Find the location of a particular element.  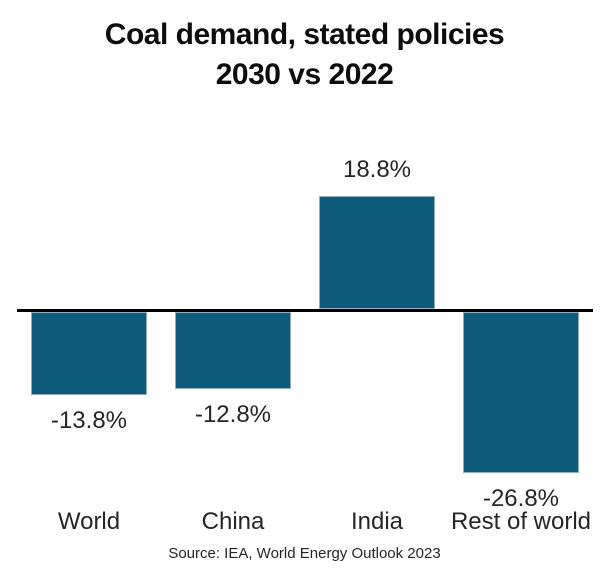

source-caption: Source: IEA, World Energy Outlook 2023 is located at coordinates (304, 553).